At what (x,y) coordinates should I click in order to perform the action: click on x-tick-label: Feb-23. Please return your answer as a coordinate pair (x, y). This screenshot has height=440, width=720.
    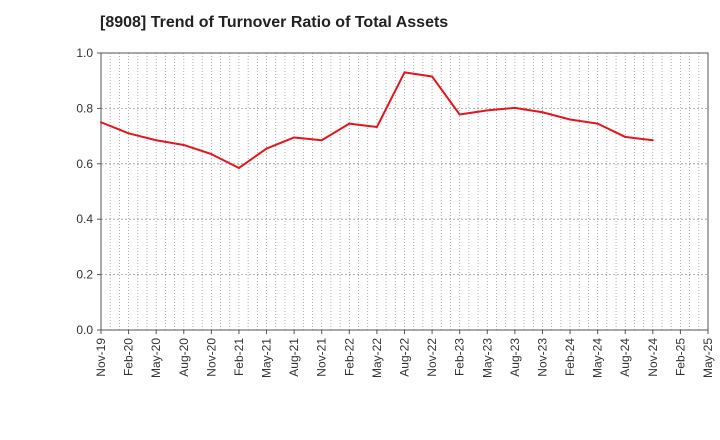
    Looking at the image, I should click on (460, 357).